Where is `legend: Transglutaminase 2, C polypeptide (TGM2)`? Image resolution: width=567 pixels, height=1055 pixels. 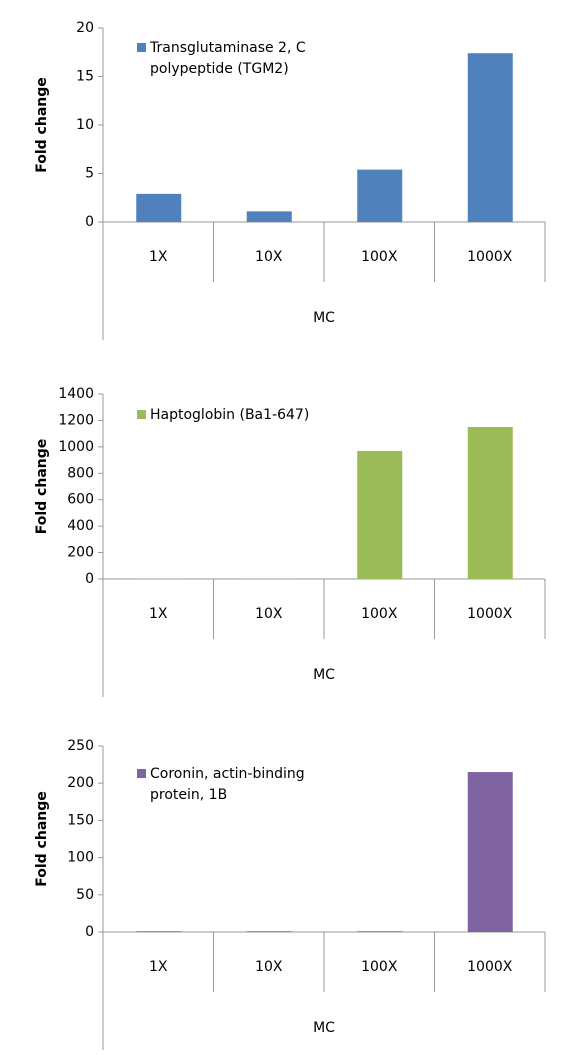
legend: Transglutaminase 2, C polypeptide (TGM2) is located at coordinates (226, 59).